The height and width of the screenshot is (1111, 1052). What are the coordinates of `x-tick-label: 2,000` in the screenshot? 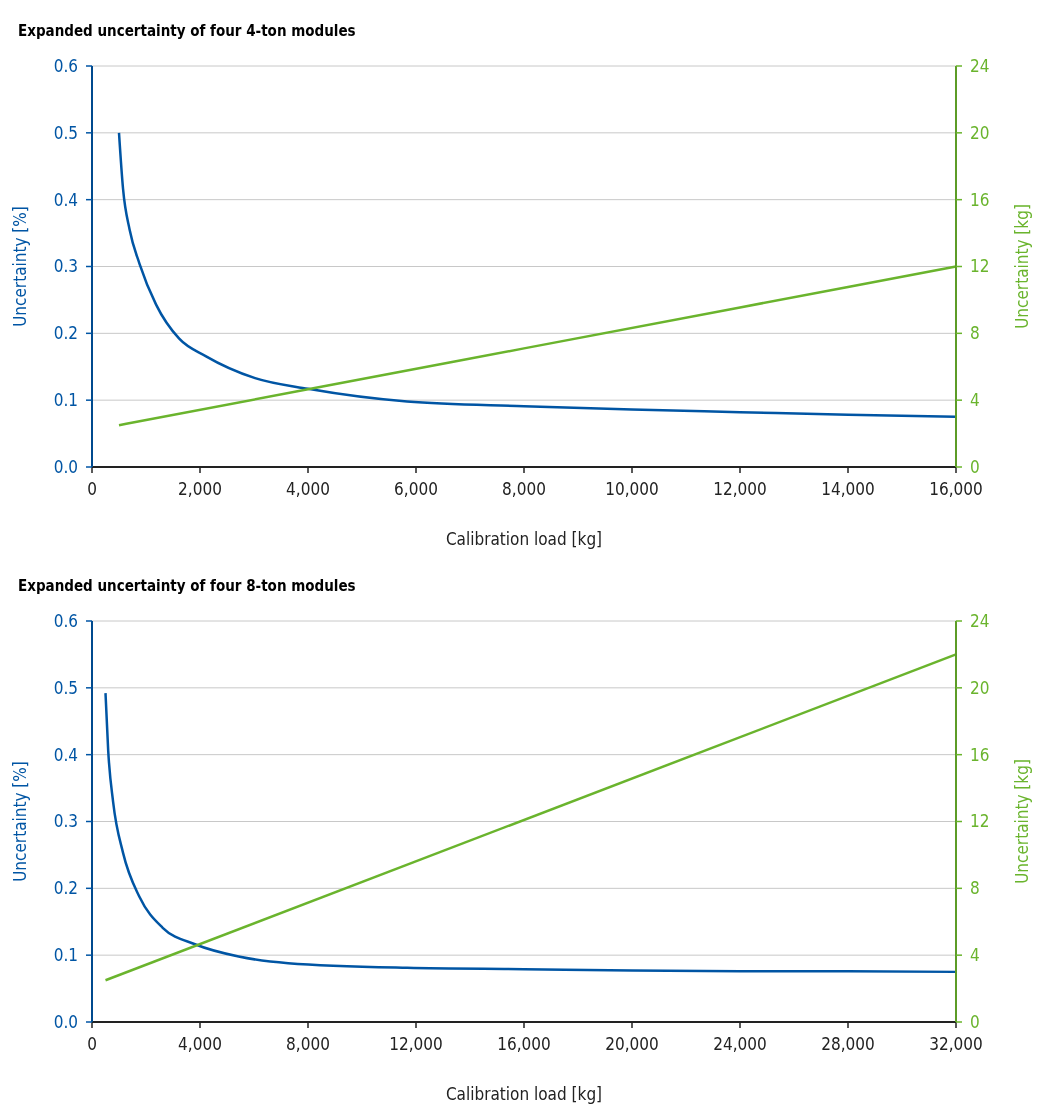 It's located at (200, 489).